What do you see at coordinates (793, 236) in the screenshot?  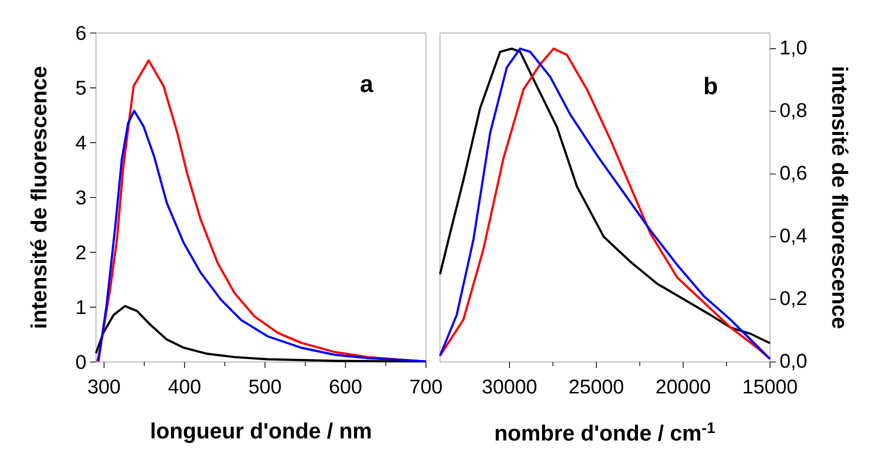 I see `y-tick-label: 0,4` at bounding box center [793, 236].